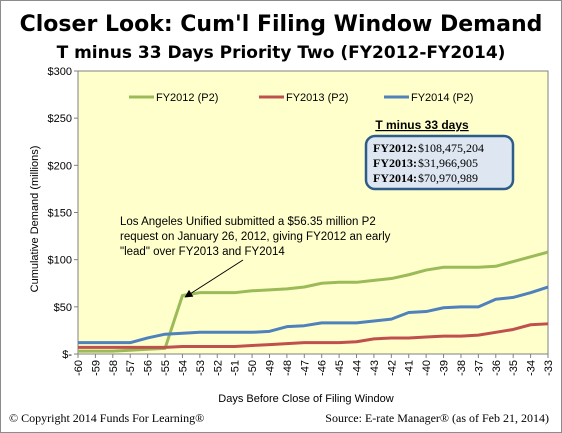 The image size is (562, 433). I want to click on x-tick-label: -34, so click(532, 368).